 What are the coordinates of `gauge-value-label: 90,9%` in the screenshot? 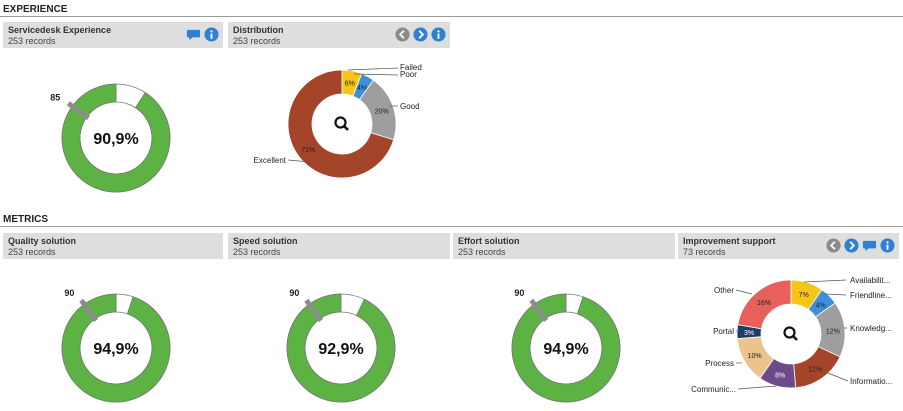 It's located at (115, 139).